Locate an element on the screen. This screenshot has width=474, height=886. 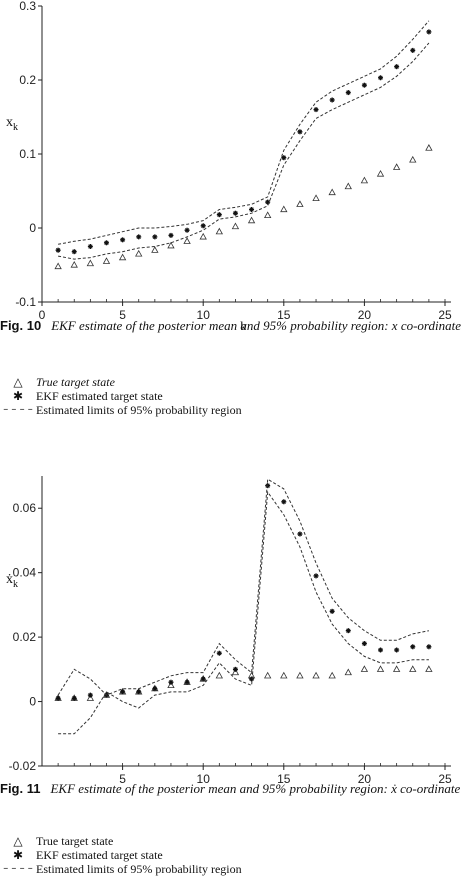
fig11-x-tick-label: 5 is located at coordinates (122, 778).